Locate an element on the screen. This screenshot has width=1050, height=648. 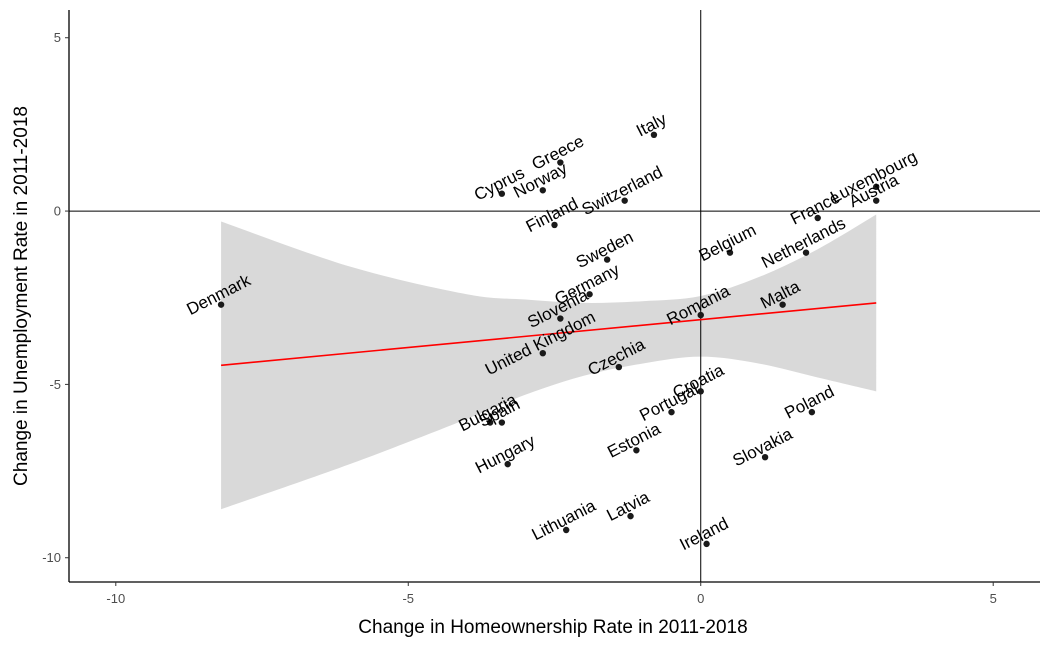
x-tick-label: 0 is located at coordinates (700, 598).